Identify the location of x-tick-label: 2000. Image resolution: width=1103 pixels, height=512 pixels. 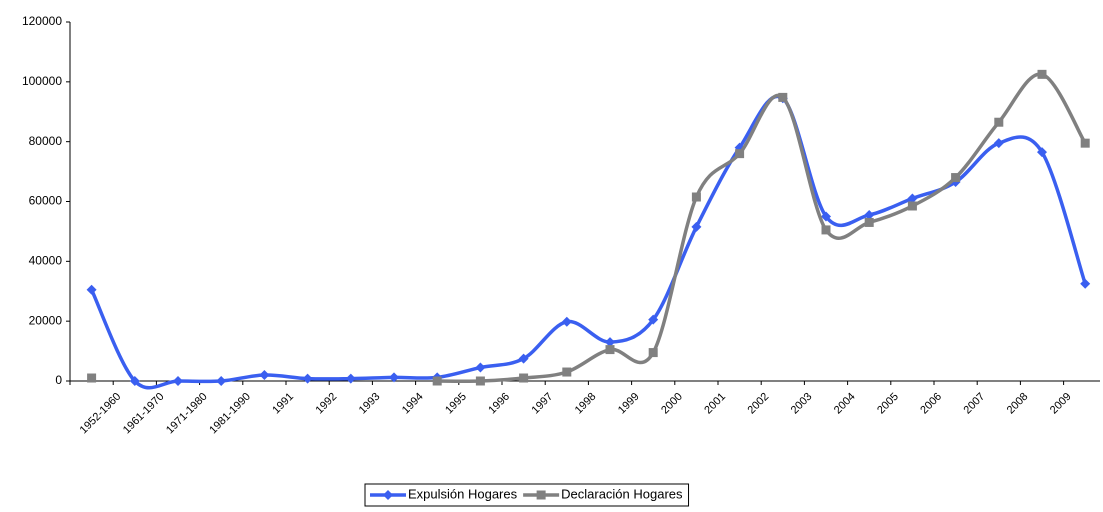
(672, 404).